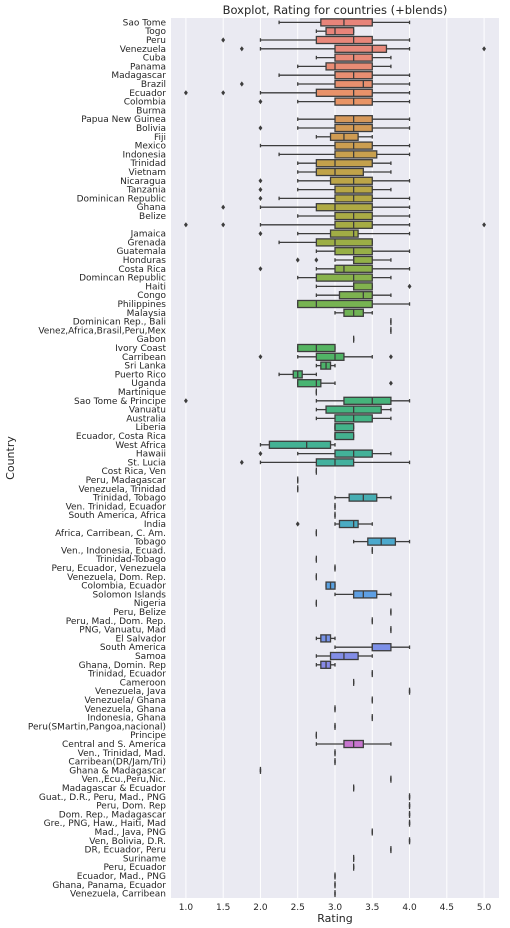 The image size is (510, 928). What do you see at coordinates (146, 191) in the screenshot?
I see `y-tick-label: Tanzania` at bounding box center [146, 191].